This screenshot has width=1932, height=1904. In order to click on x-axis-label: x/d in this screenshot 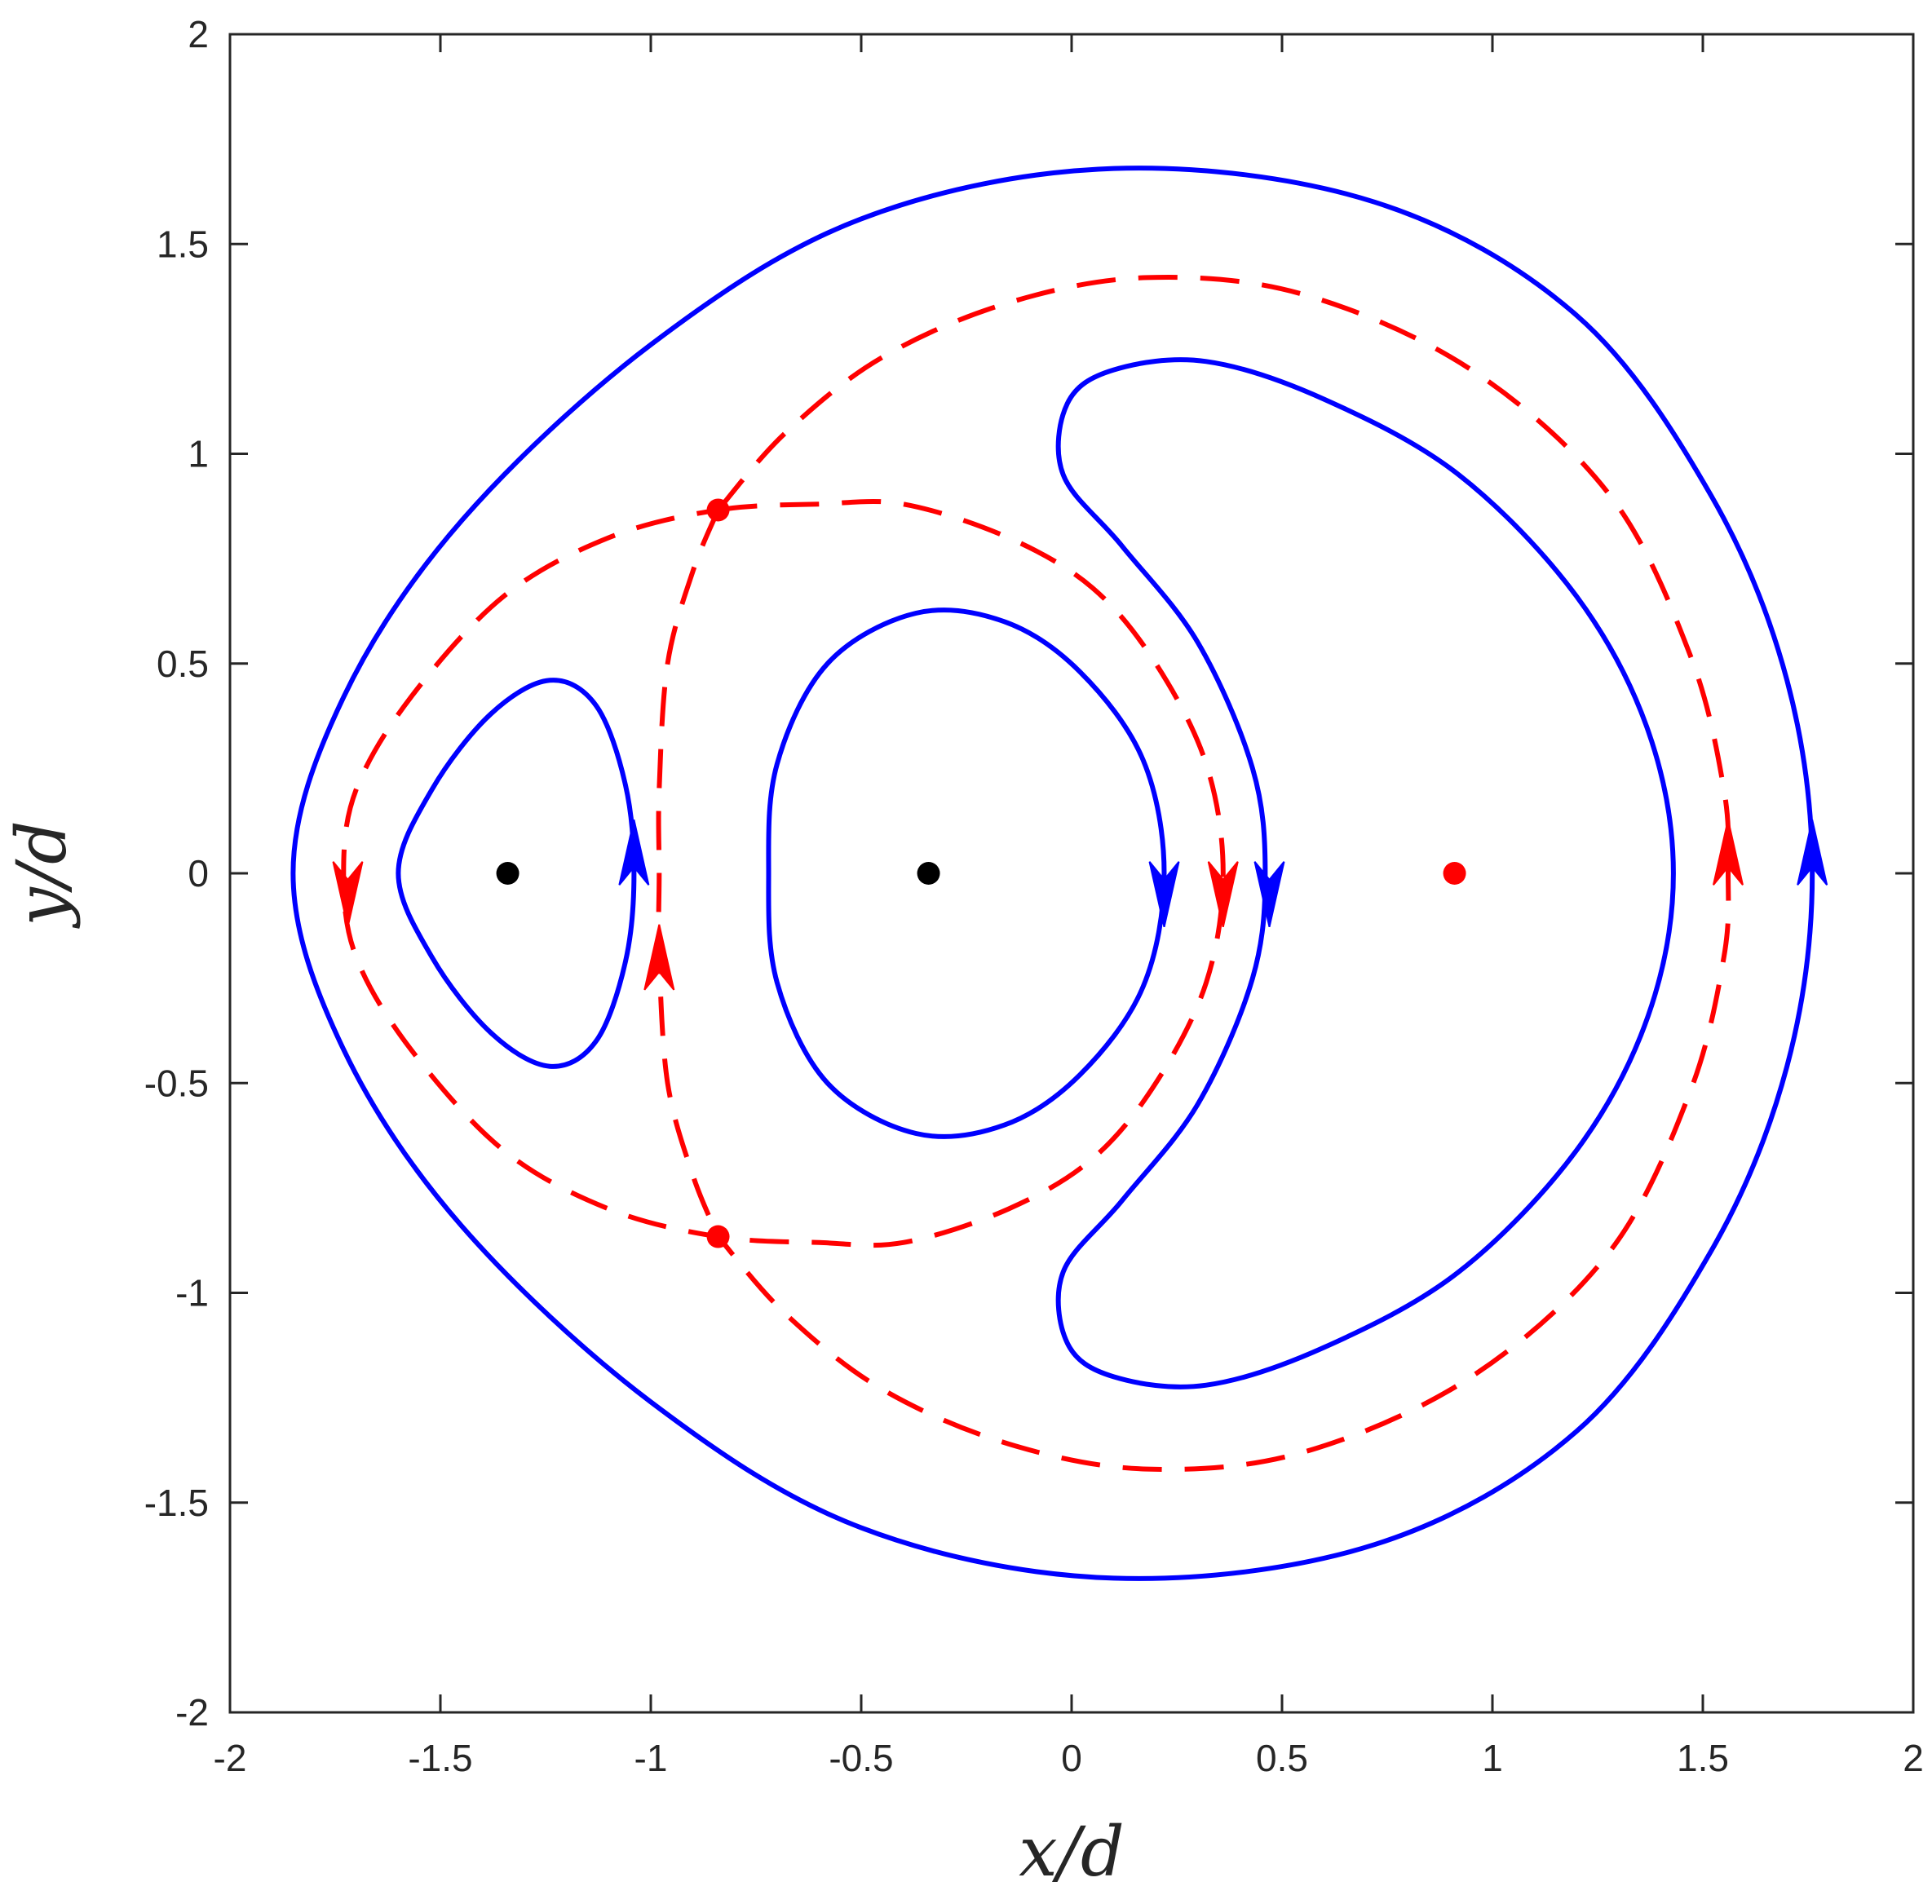, I will do `click(1071, 1852)`.